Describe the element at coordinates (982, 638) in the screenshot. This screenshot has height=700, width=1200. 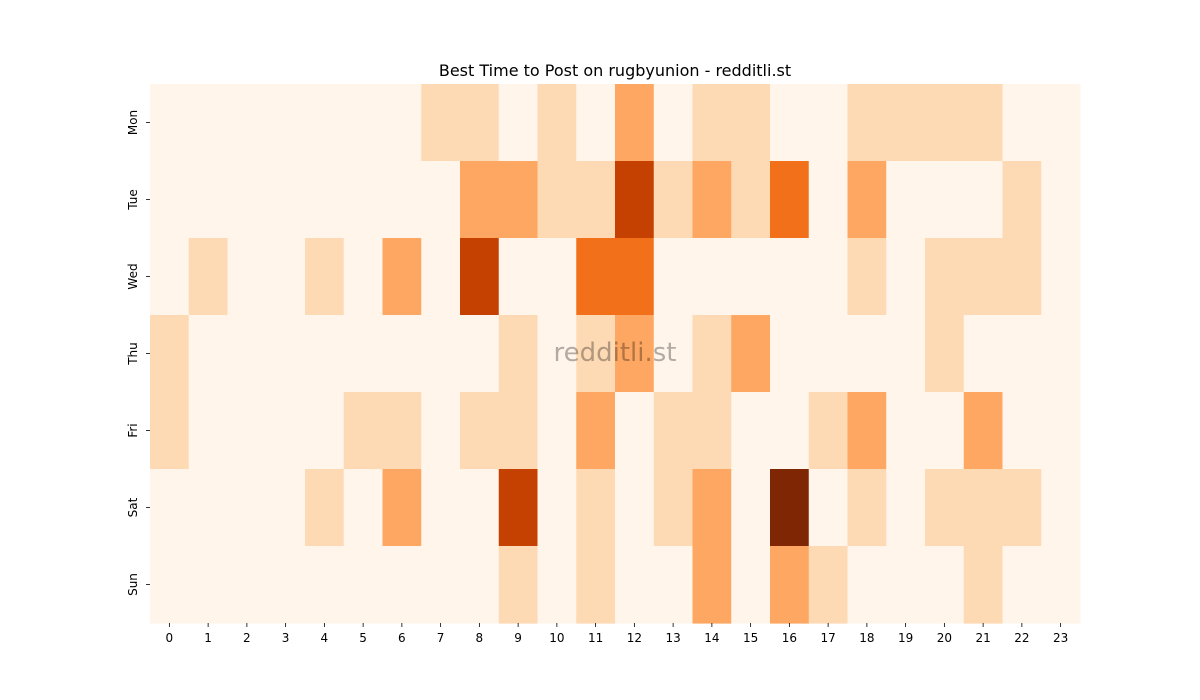
I see `x-tick-label: 21` at that location.